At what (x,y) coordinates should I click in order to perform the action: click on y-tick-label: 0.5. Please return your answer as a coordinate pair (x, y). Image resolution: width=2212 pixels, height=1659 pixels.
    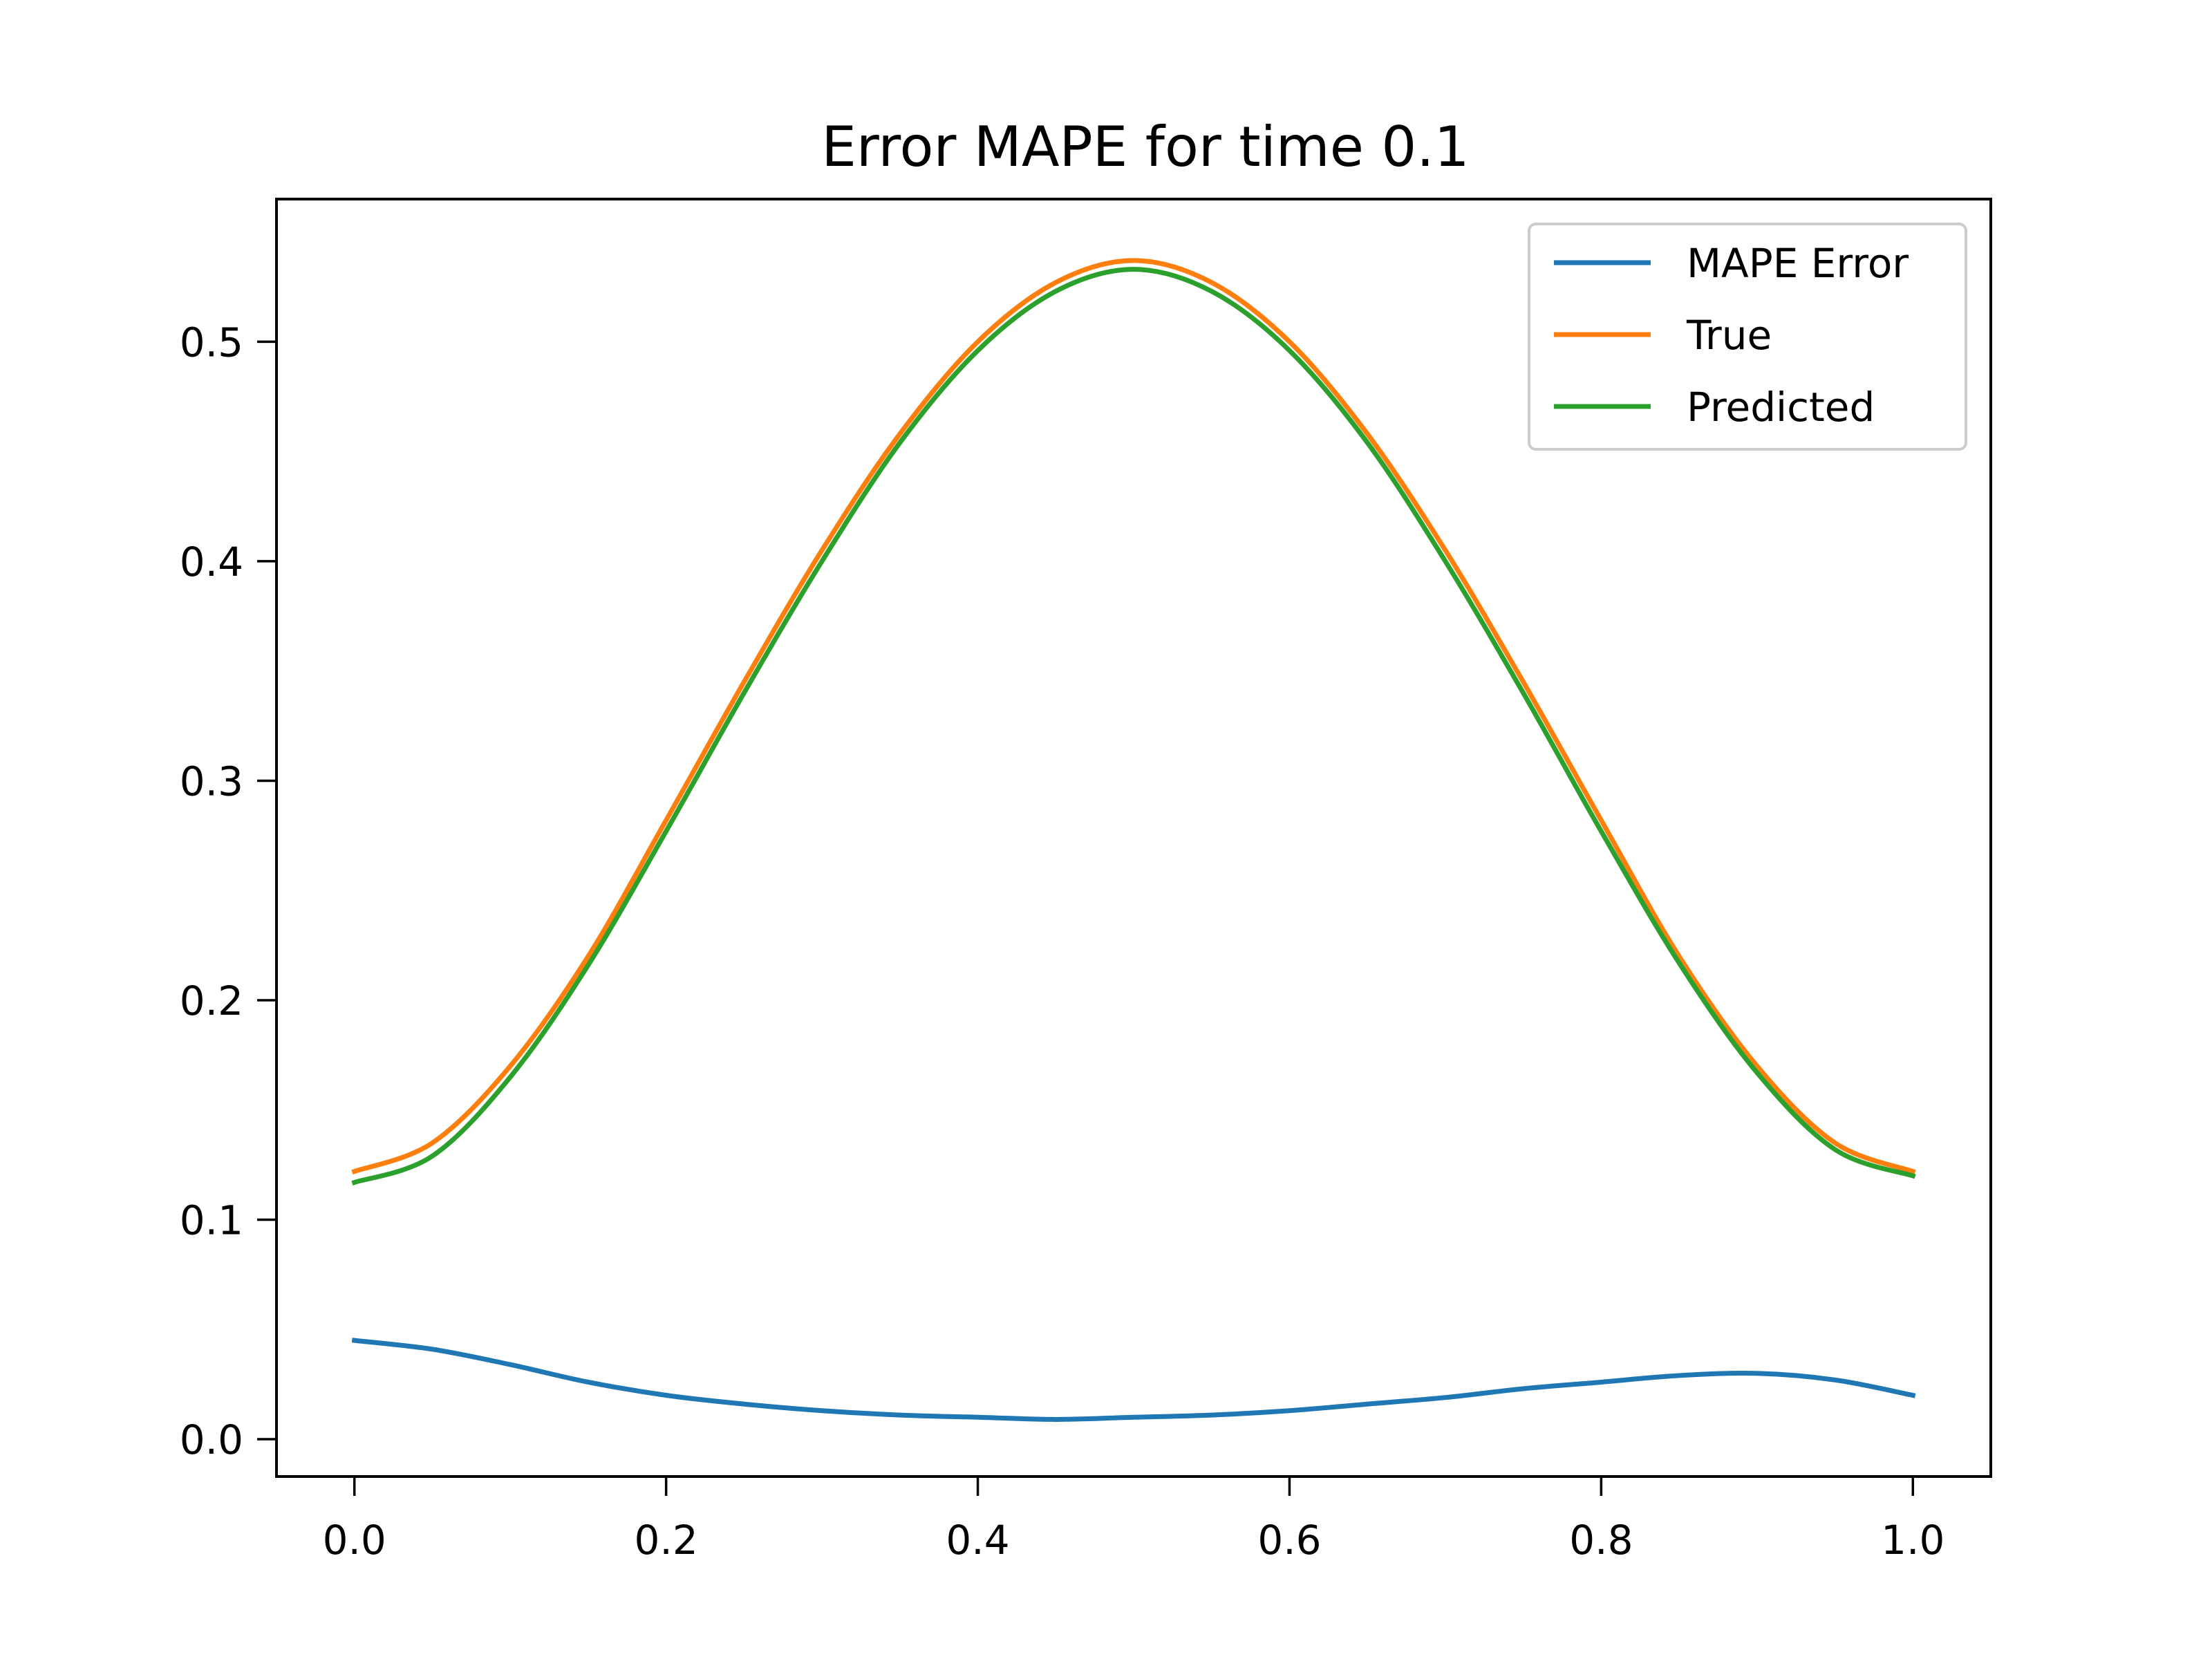
    Looking at the image, I should click on (211, 342).